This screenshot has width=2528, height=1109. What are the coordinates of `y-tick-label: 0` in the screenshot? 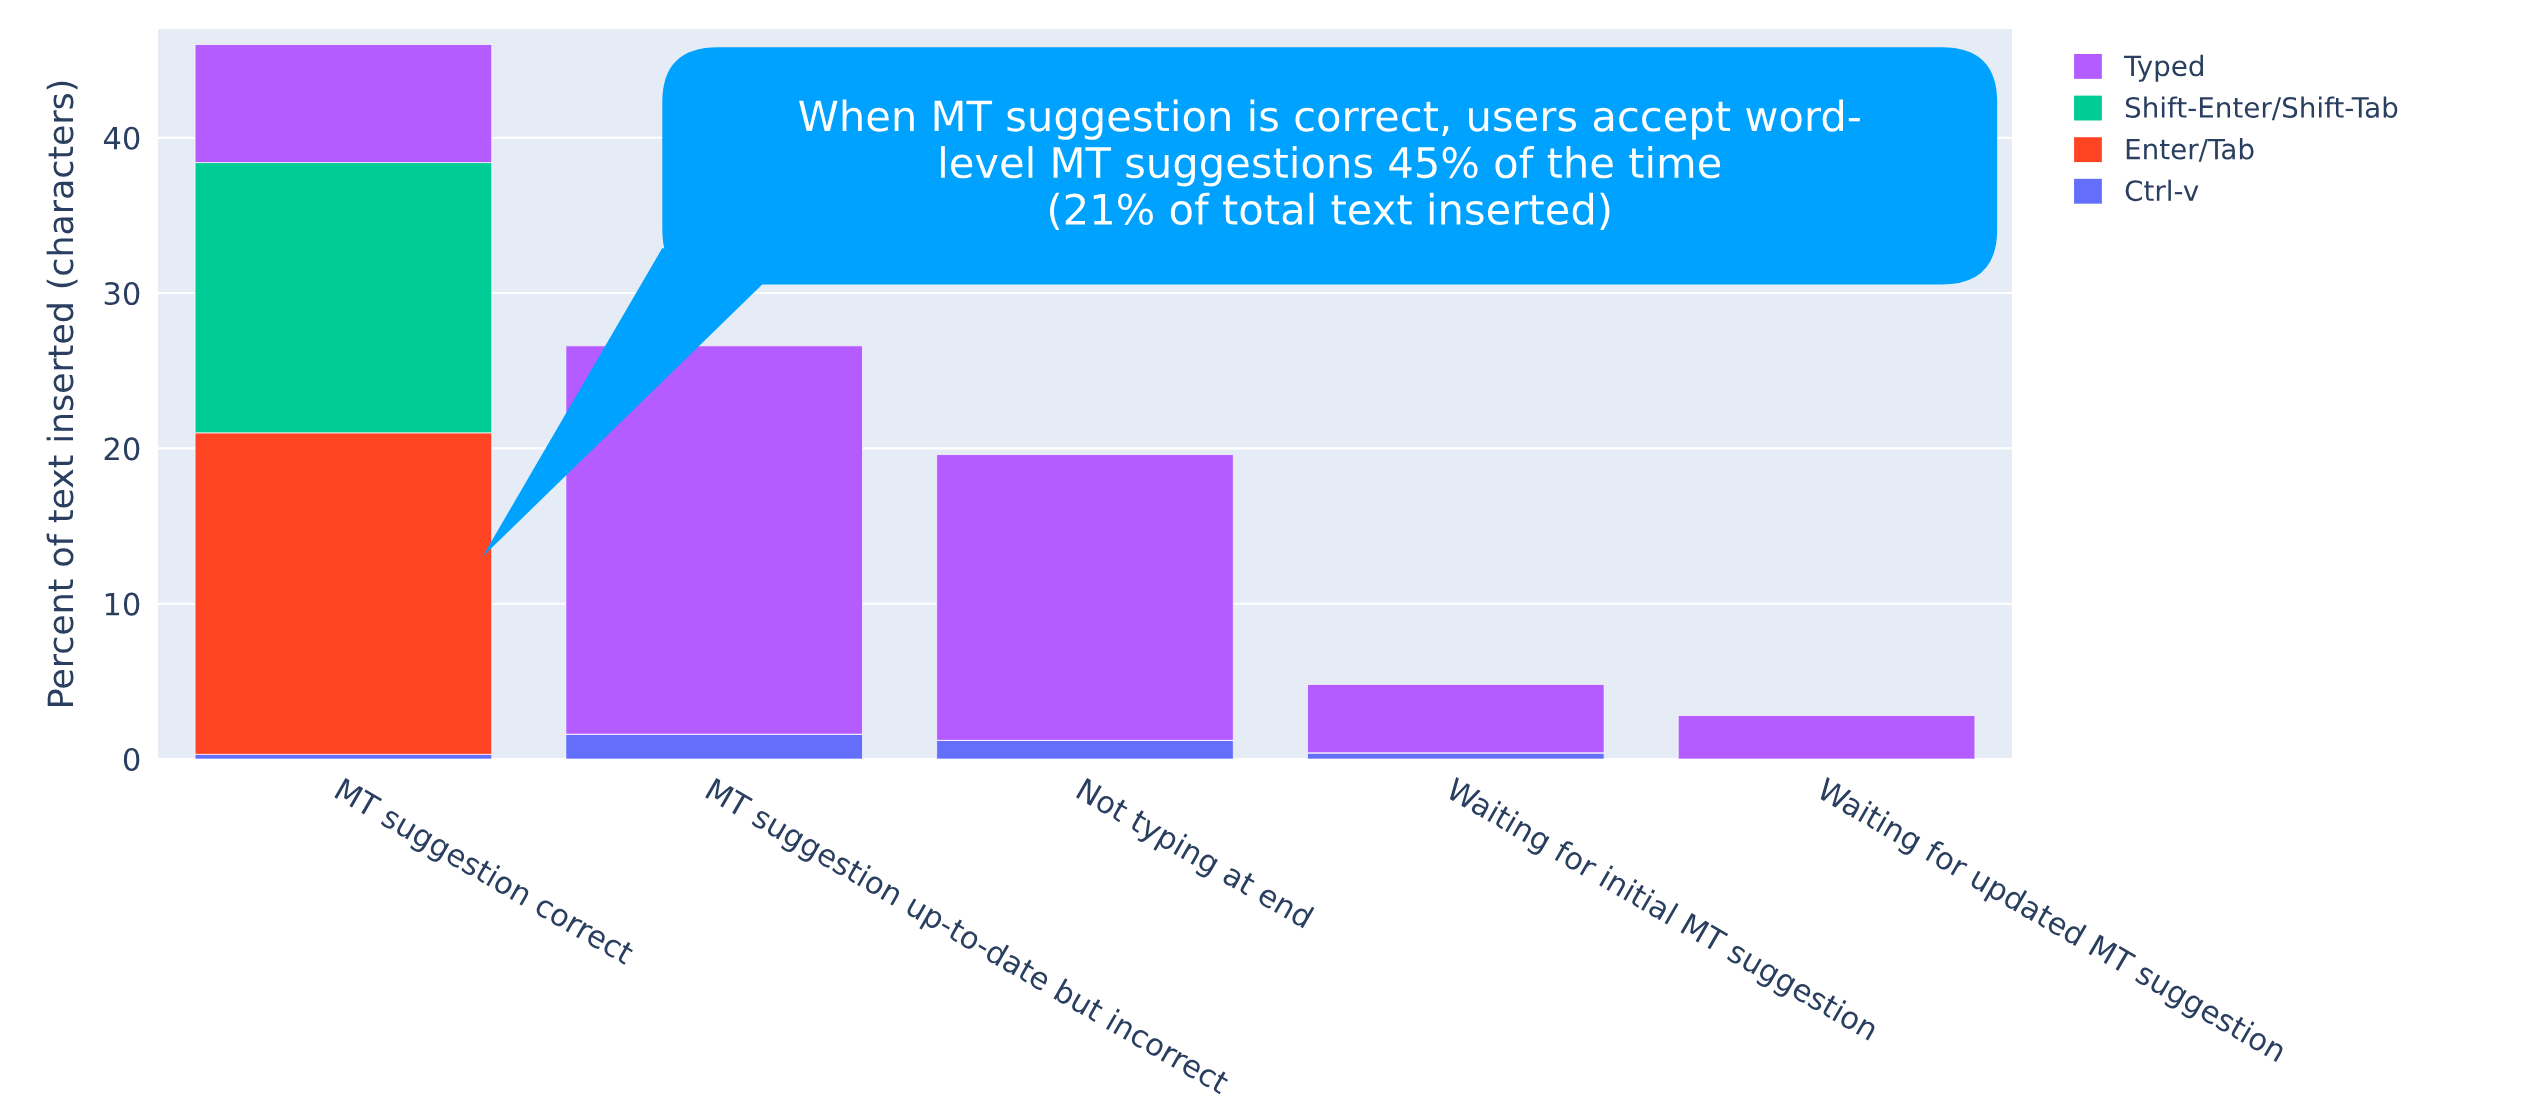 It's located at (131, 759).